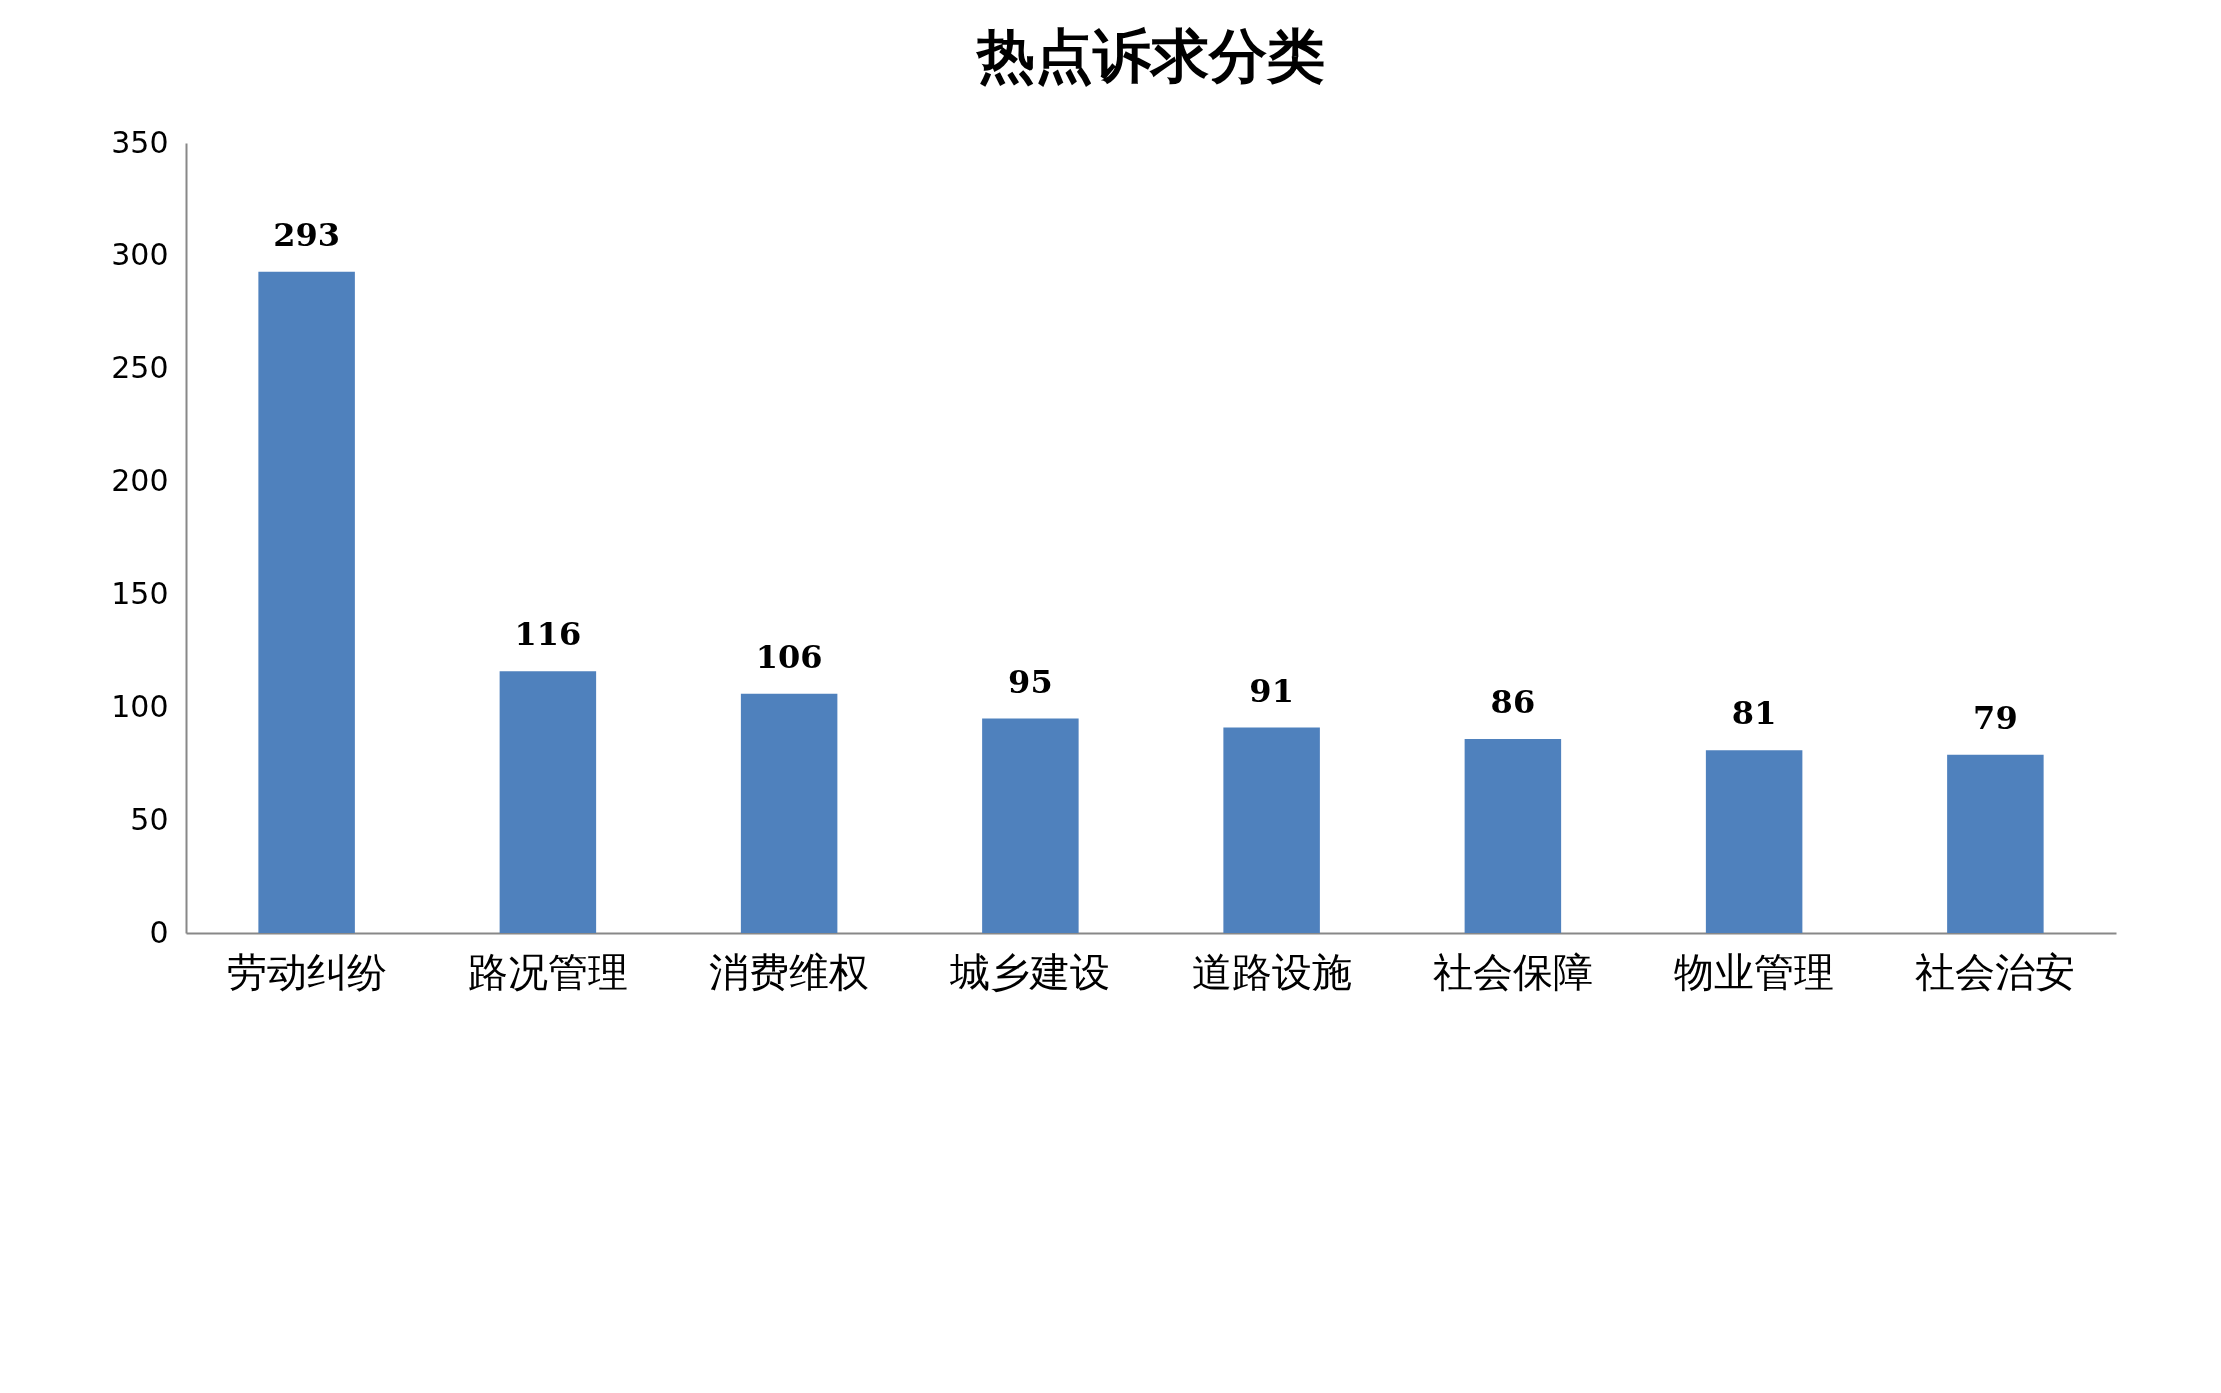 This screenshot has height=1393, width=2221. Describe the element at coordinates (140, 368) in the screenshot. I see `y-tick-label: 250` at that location.